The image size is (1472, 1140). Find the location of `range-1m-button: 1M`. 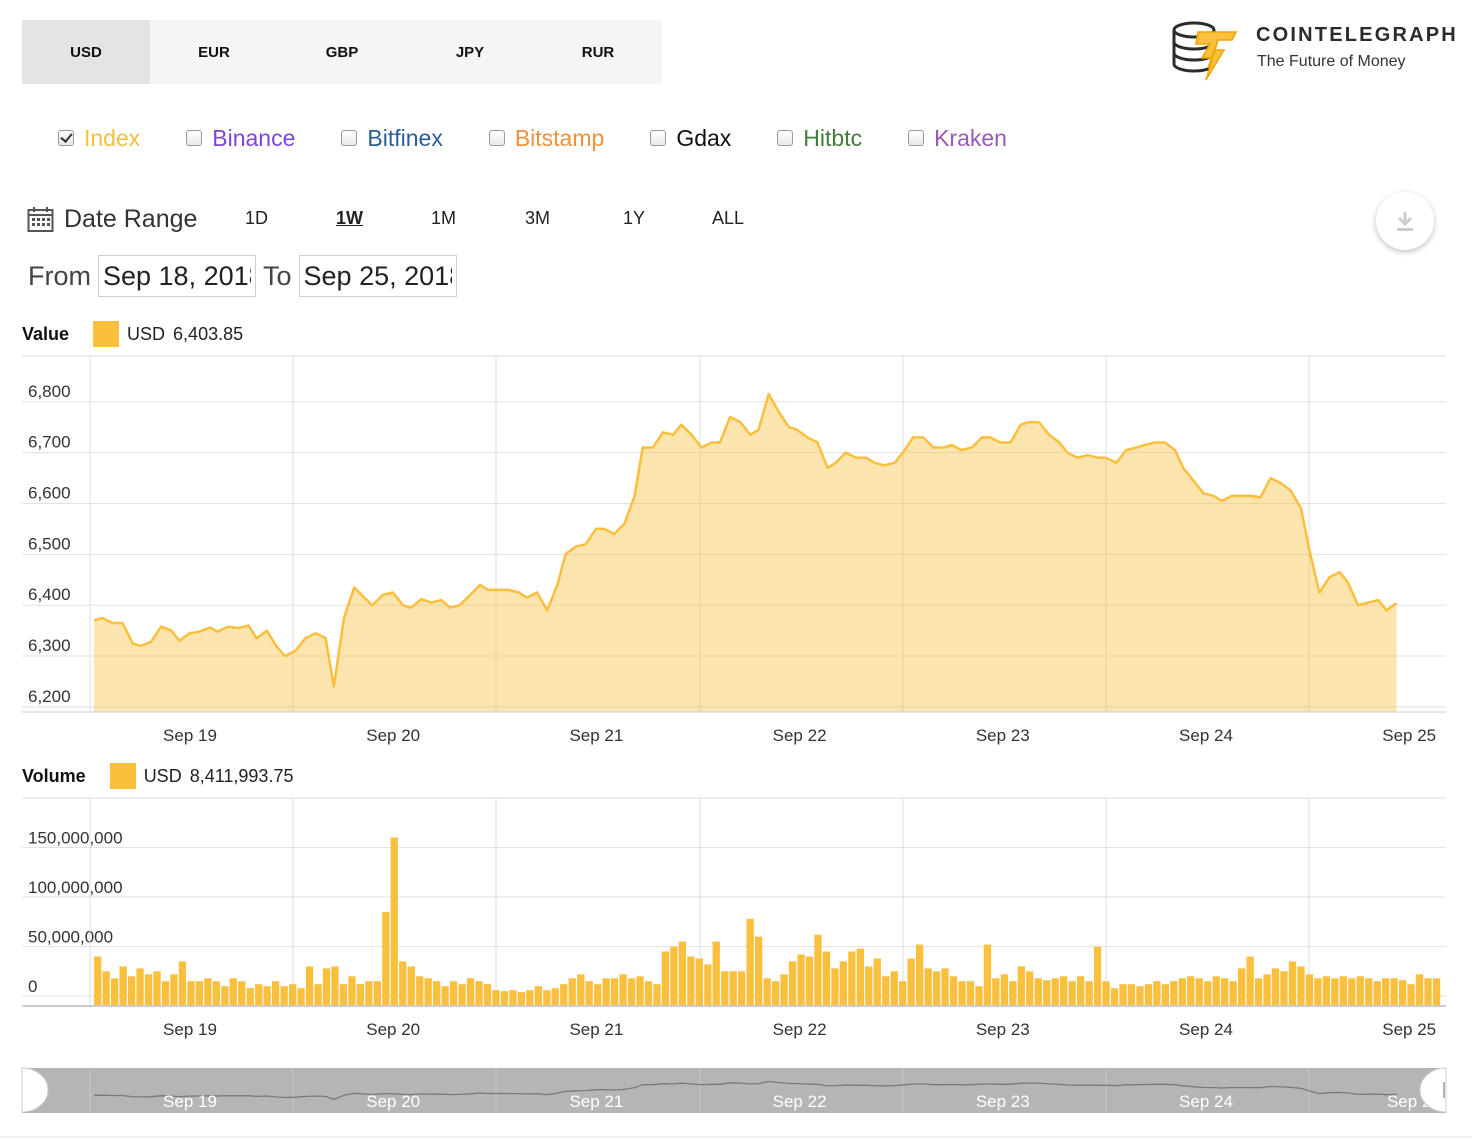

range-1m-button: 1M is located at coordinates (444, 218).